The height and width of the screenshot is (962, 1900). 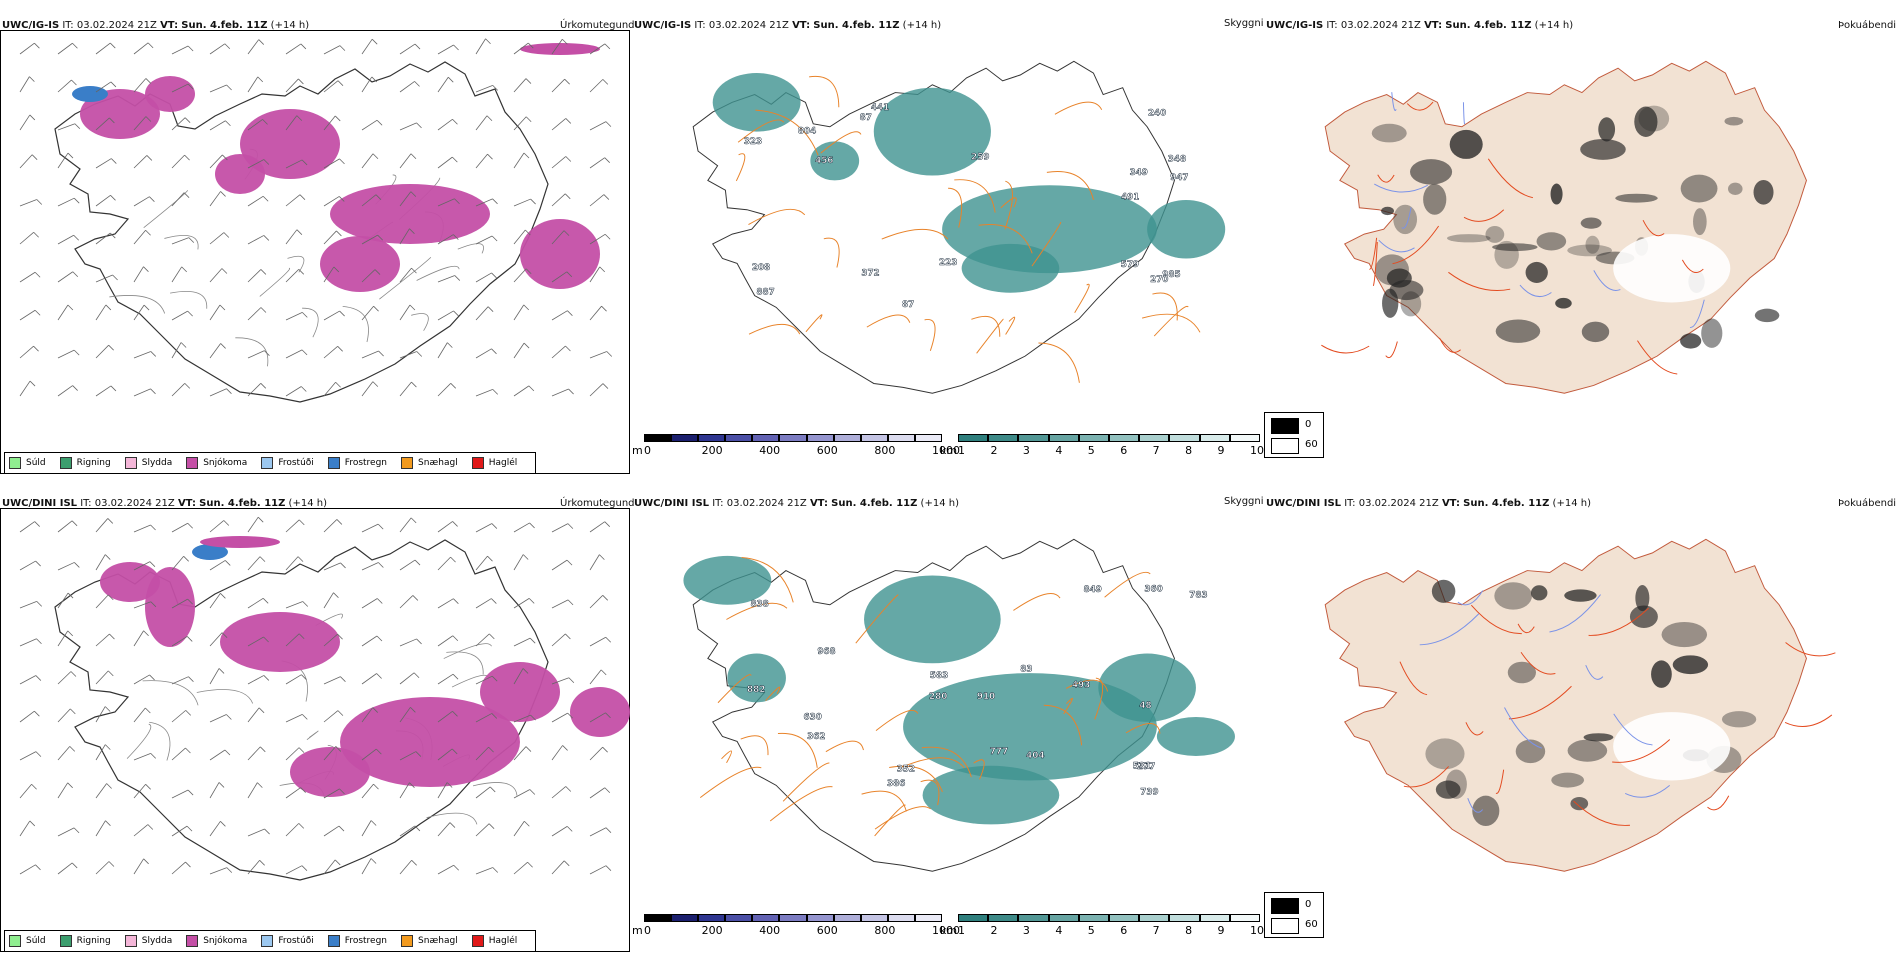 What do you see at coordinates (980, 158) in the screenshot?
I see `visibility-value-label: 259` at bounding box center [980, 158].